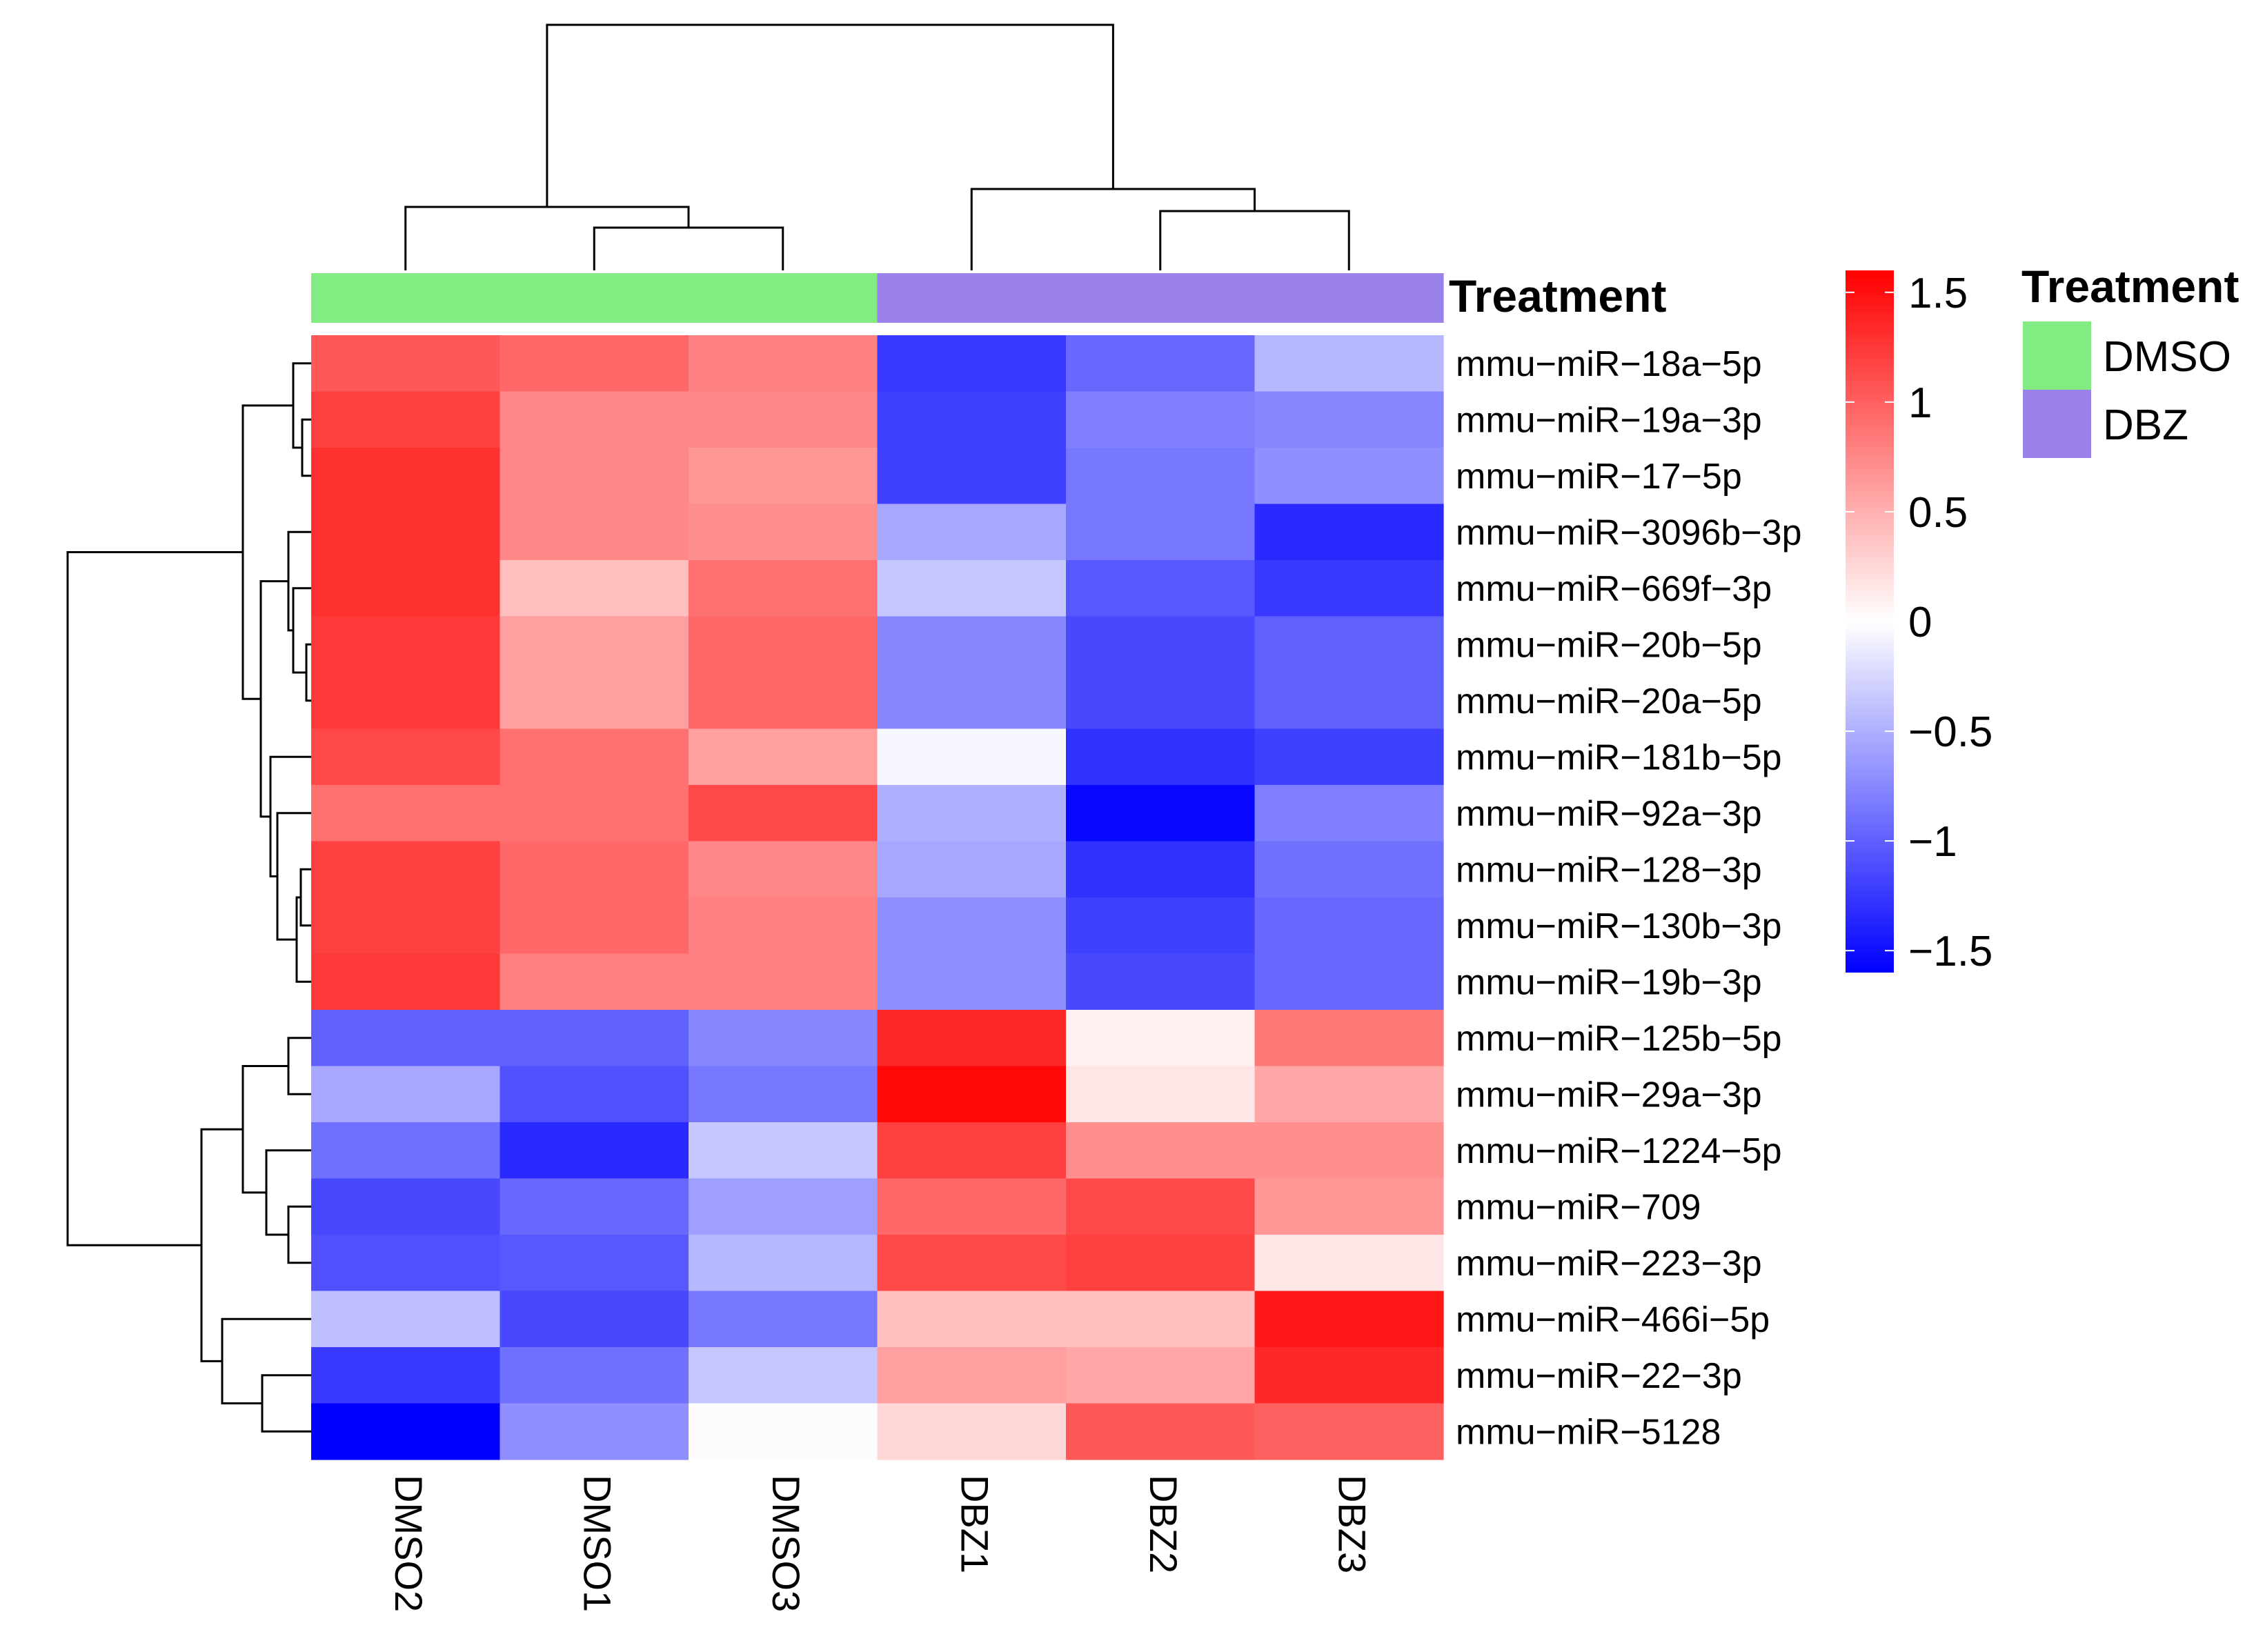 The width and height of the screenshot is (2245, 1652). Describe the element at coordinates (830, 115) in the screenshot. I see `column-dendrogram-root` at that location.